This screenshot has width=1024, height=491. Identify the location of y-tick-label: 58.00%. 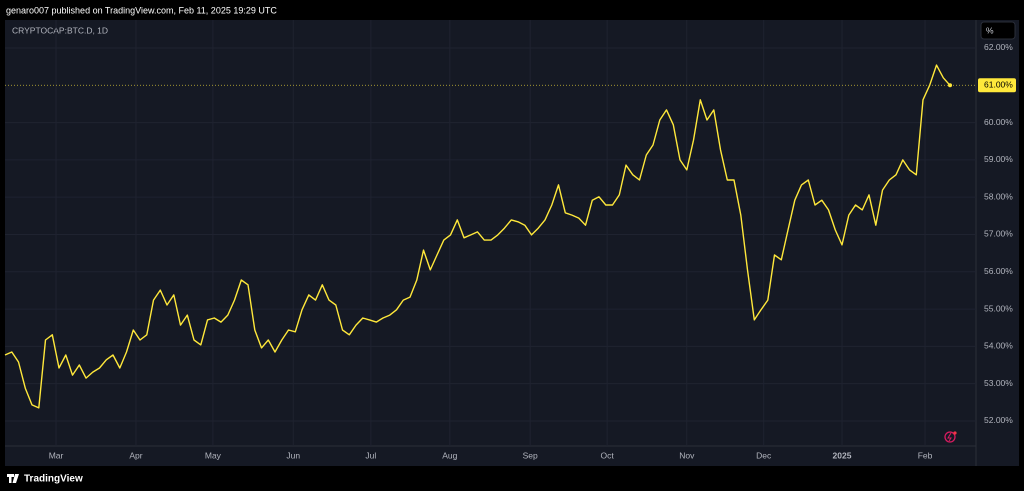
(998, 196).